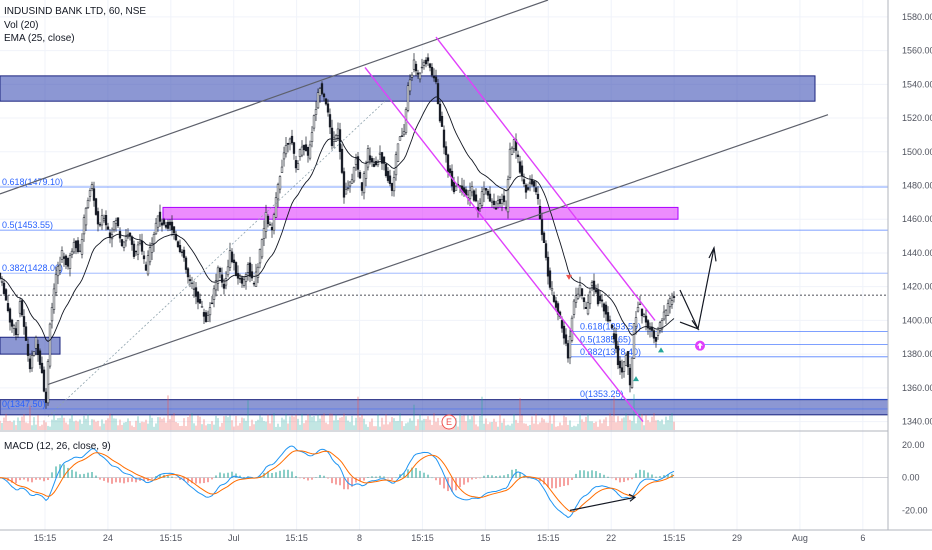 This screenshot has width=932, height=550. I want to click on fib-label: 0.618(1393.50), so click(610, 326).